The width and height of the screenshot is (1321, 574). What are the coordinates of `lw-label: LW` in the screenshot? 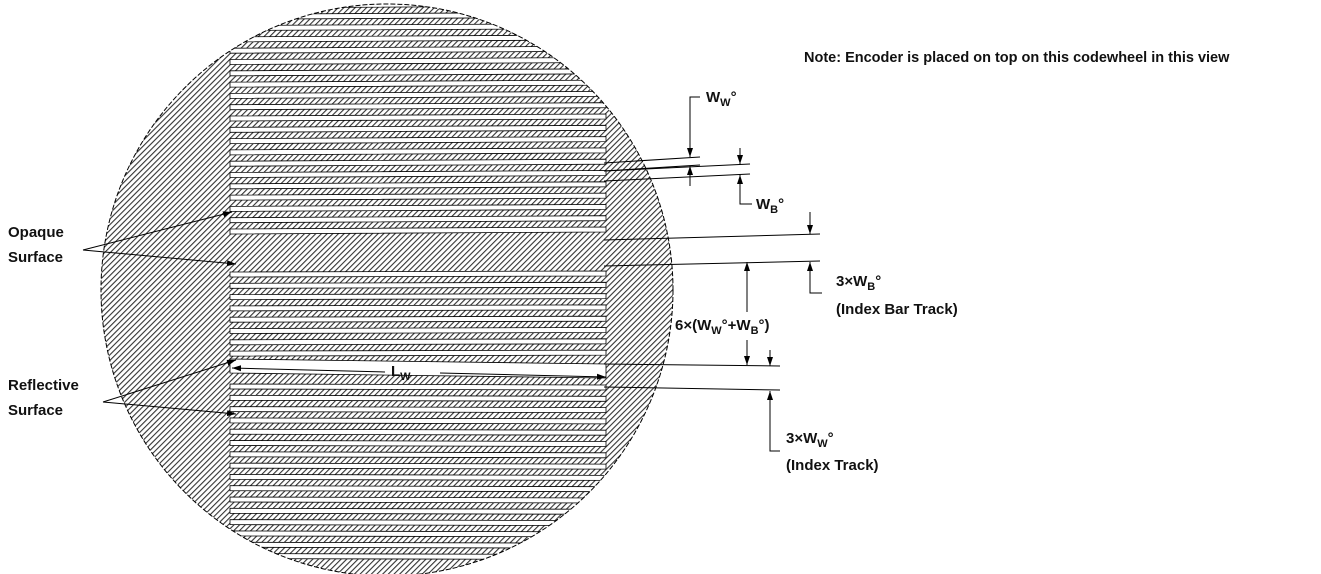 It's located at (401, 373).